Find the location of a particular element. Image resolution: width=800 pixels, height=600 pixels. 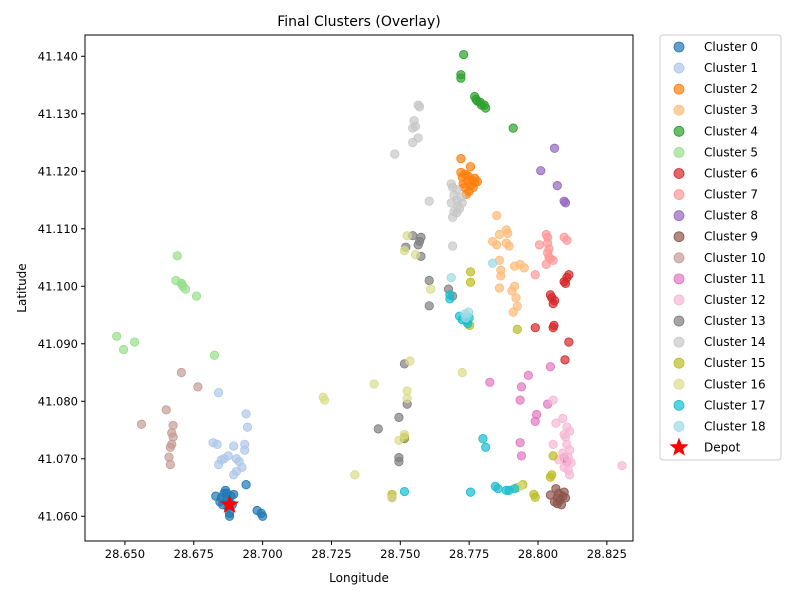

depot-layer is located at coordinates (230, 503).